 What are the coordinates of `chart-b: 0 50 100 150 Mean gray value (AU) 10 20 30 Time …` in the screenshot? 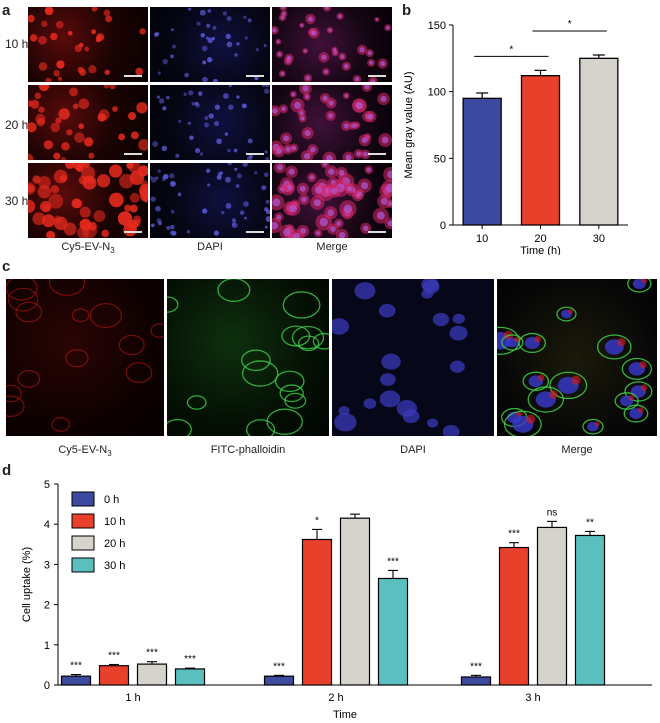 It's located at (515, 137).